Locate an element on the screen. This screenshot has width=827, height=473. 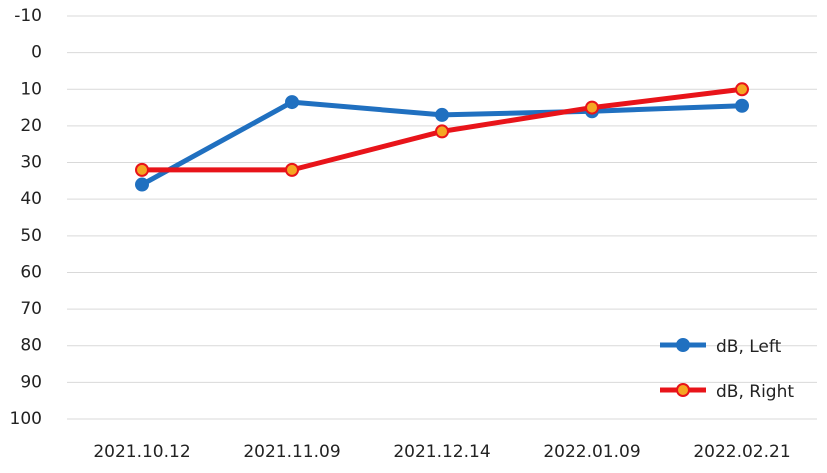
legend-label: dB, Right is located at coordinates (755, 392).